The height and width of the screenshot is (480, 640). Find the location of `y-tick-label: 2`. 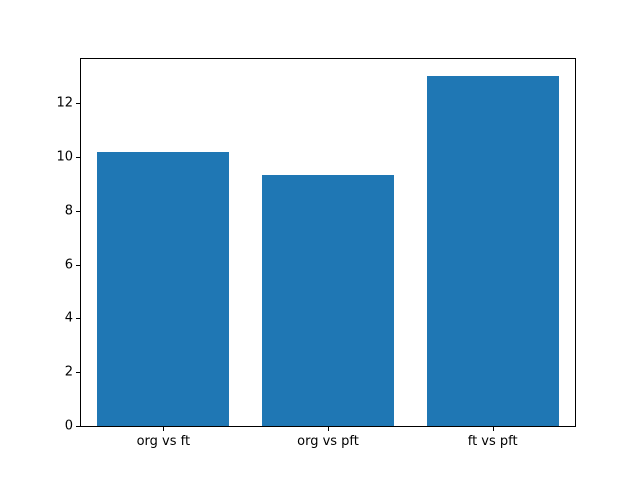

y-tick-label: 2 is located at coordinates (68, 372).